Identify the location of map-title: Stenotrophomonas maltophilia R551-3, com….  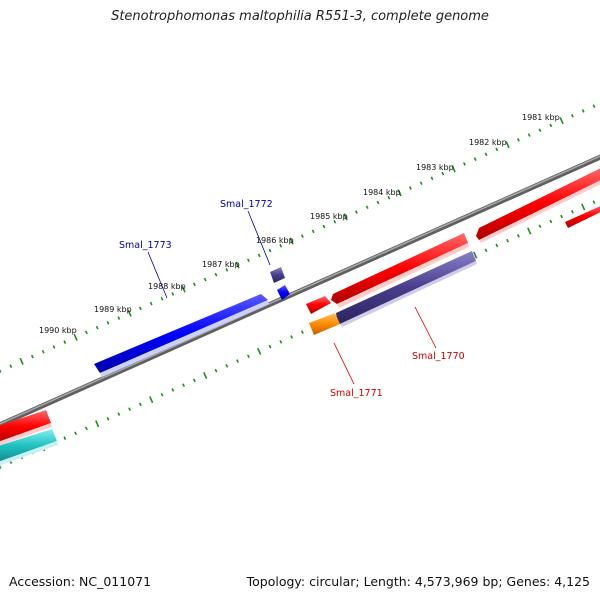
(300, 16).